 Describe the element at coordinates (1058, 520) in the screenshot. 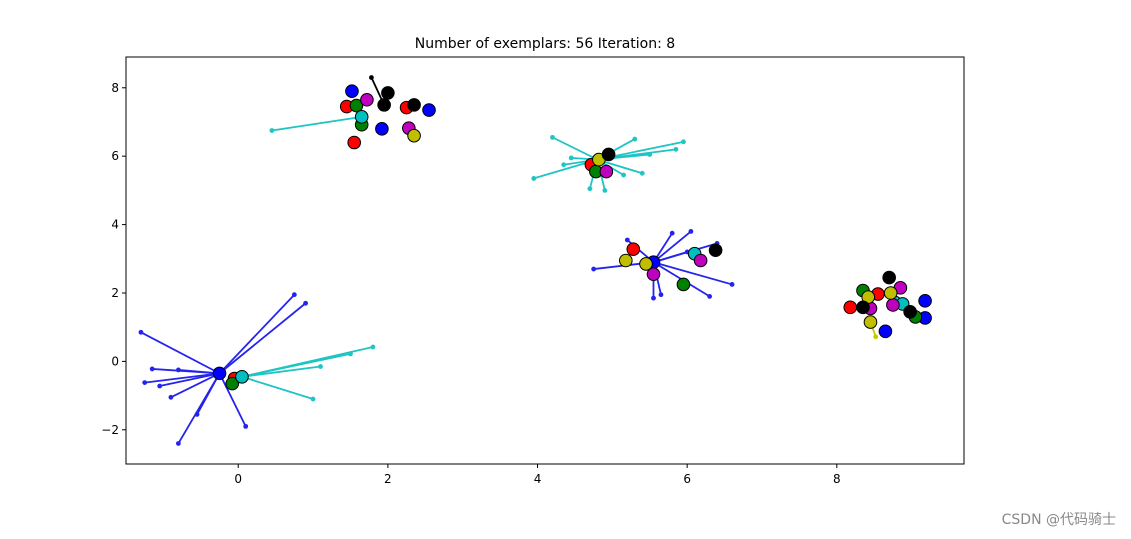

I see `watermark: CSDN @代码骑士` at that location.